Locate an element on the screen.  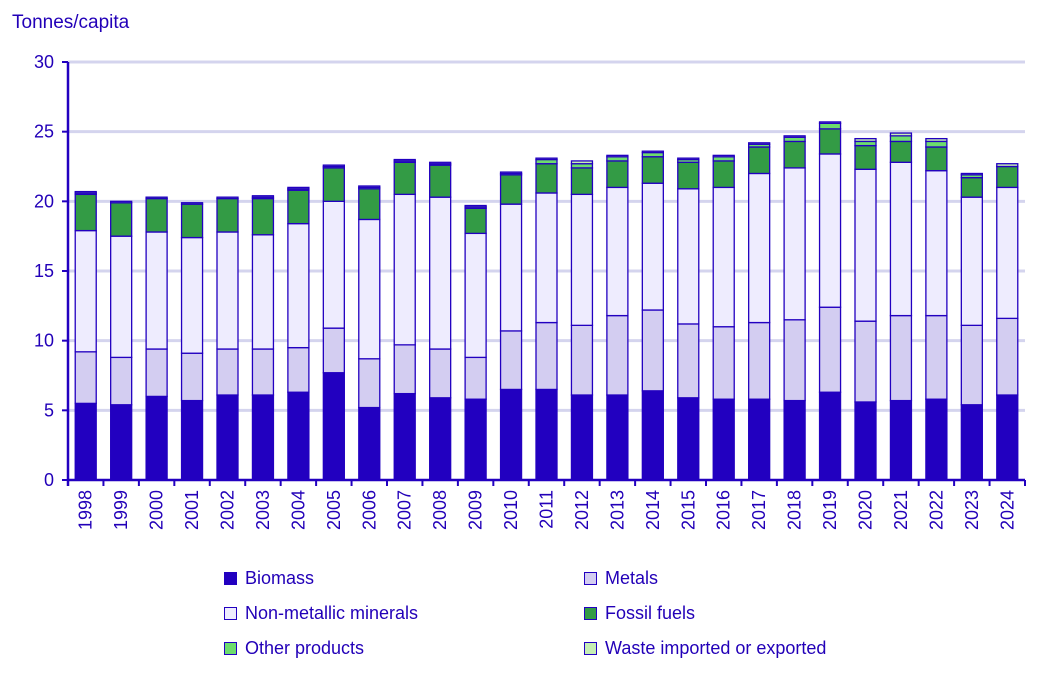
bar-segment-non-metallic-minerals-2020 is located at coordinates (865, 245).